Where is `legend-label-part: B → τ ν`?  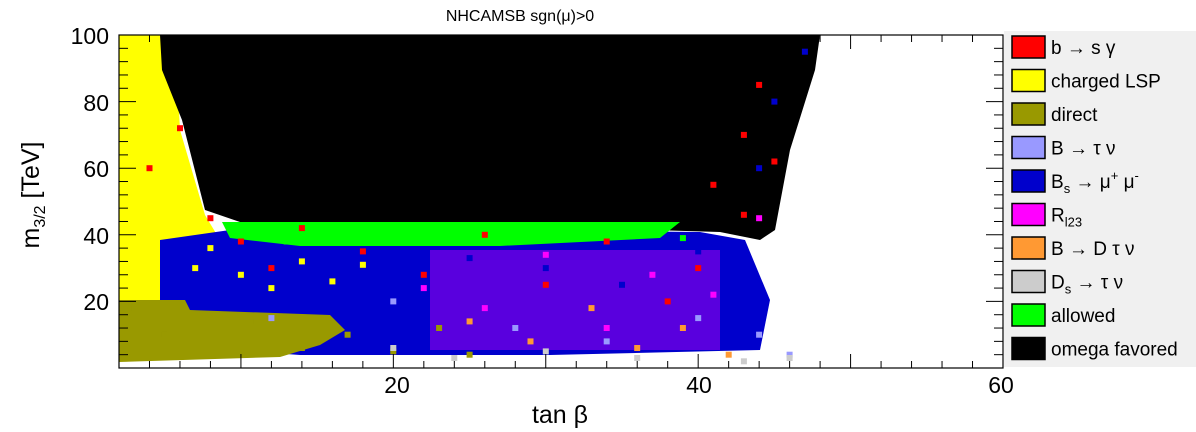 legend-label-part: B → τ ν is located at coordinates (1083, 149).